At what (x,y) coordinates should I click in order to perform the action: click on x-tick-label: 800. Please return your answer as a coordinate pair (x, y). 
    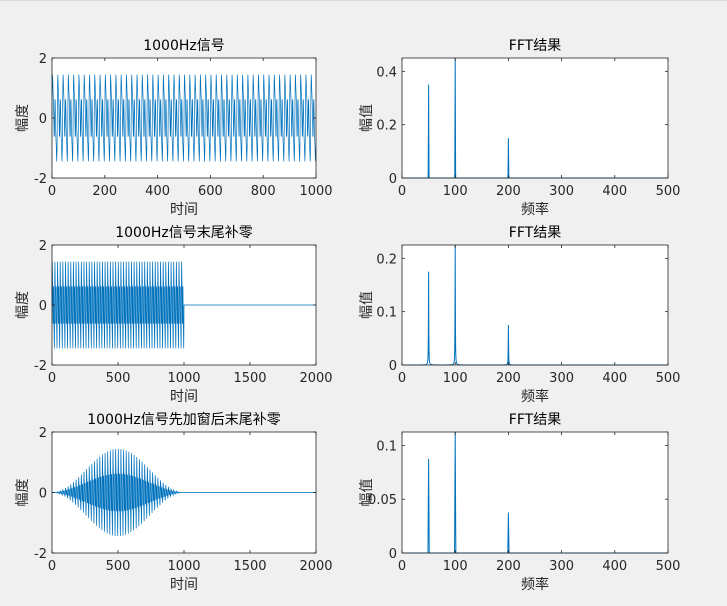
    Looking at the image, I should click on (263, 191).